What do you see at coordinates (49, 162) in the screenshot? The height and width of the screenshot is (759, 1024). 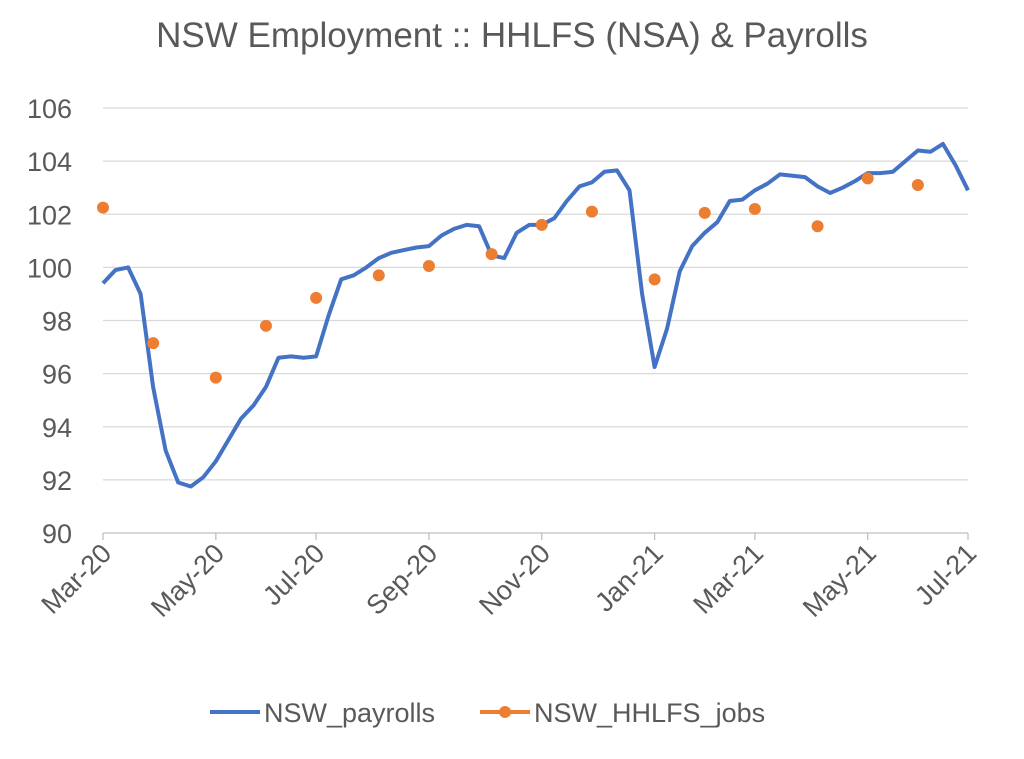 I see `y-tick-label: 104` at bounding box center [49, 162].